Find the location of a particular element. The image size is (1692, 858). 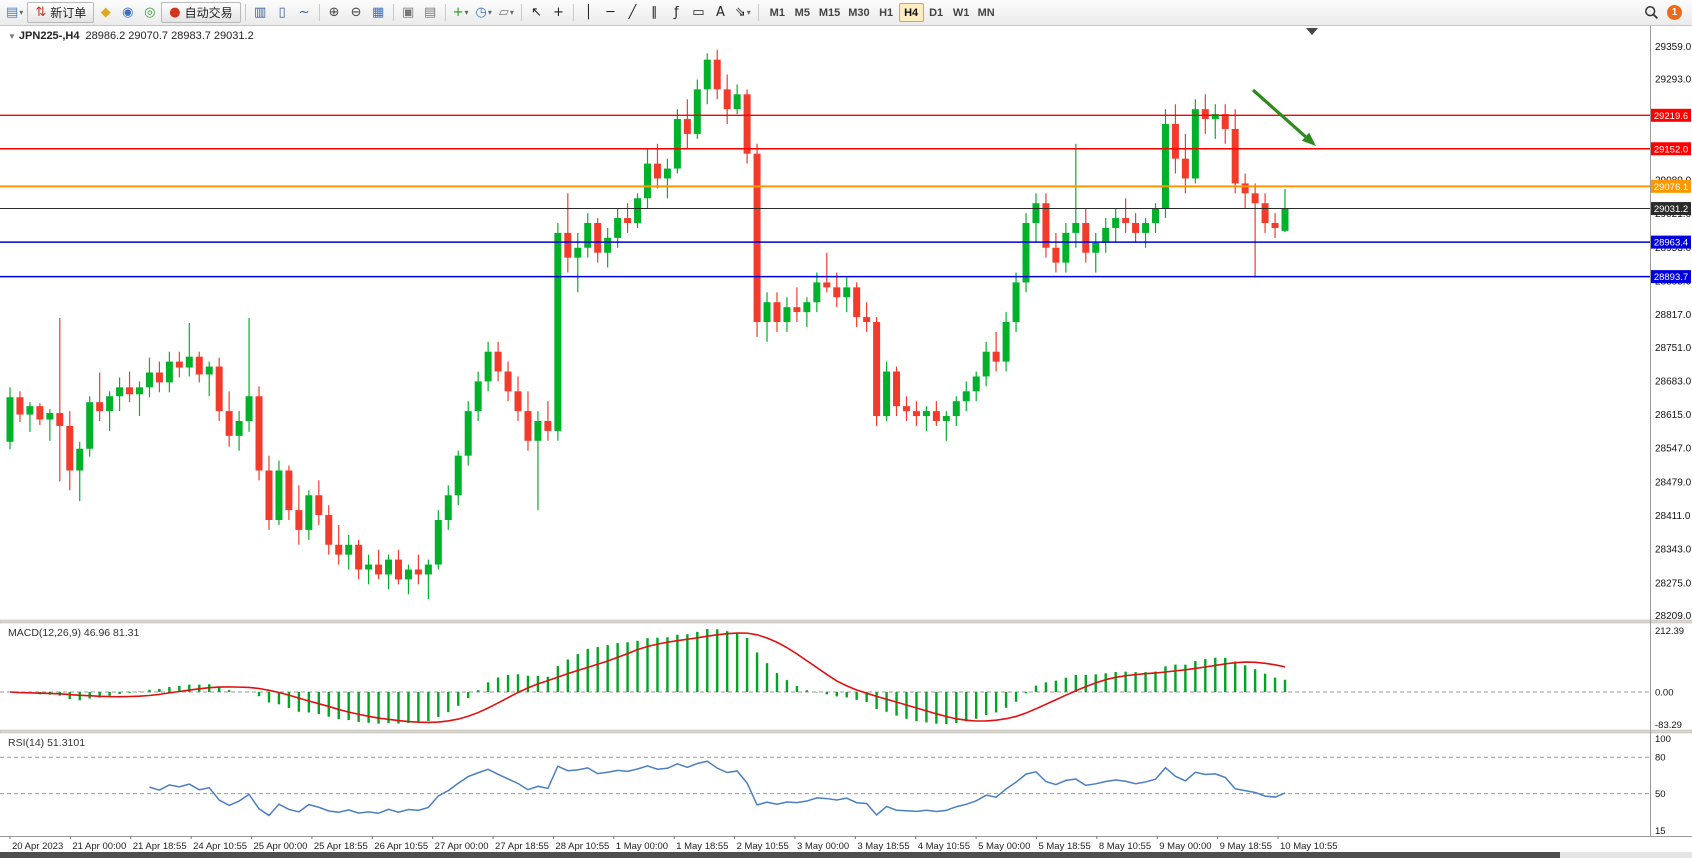

line-chart-button: ~ is located at coordinates (304, 12).